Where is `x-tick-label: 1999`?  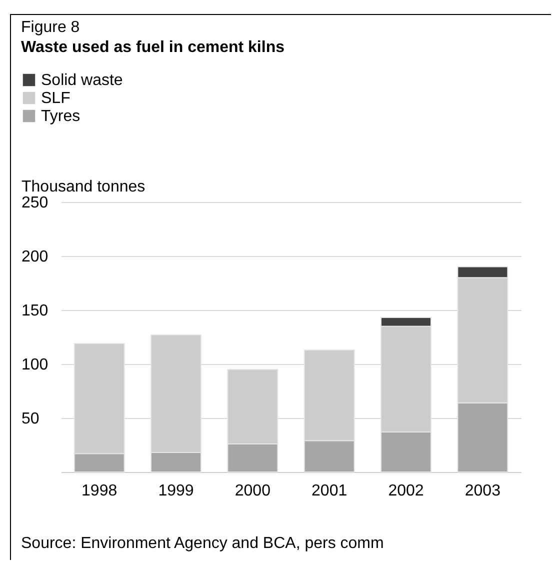
x-tick-label: 1999 is located at coordinates (176, 491).